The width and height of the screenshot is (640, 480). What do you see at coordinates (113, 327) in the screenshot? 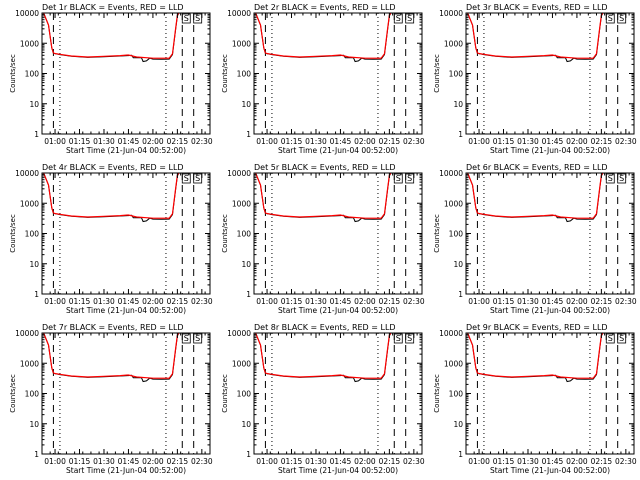
I see `chart-title: Det 7r BLACK = Events, RED = LLD` at bounding box center [113, 327].